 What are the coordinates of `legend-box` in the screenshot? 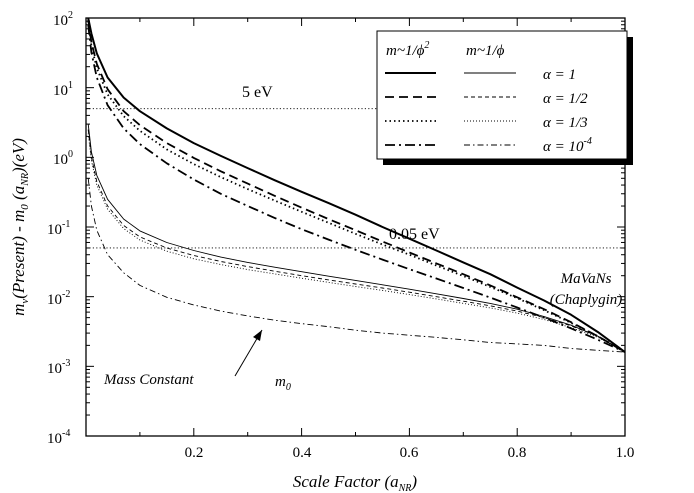 It's located at (502, 95).